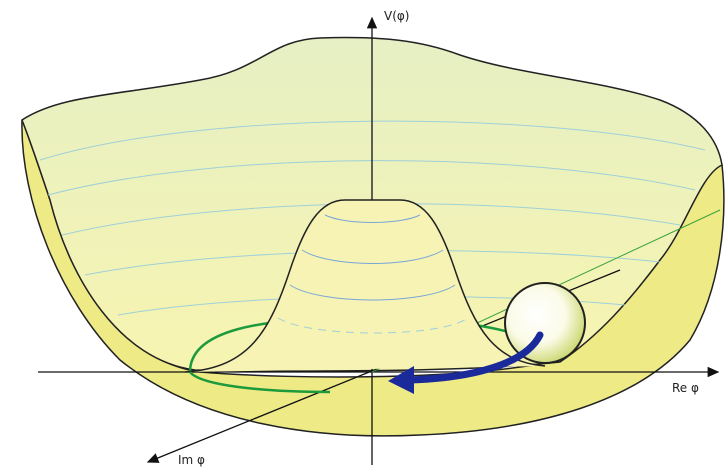 Image resolution: width=728 pixels, height=470 pixels. Describe the element at coordinates (397, 16) in the screenshot. I see `v-axis-label: V(φ)` at that location.